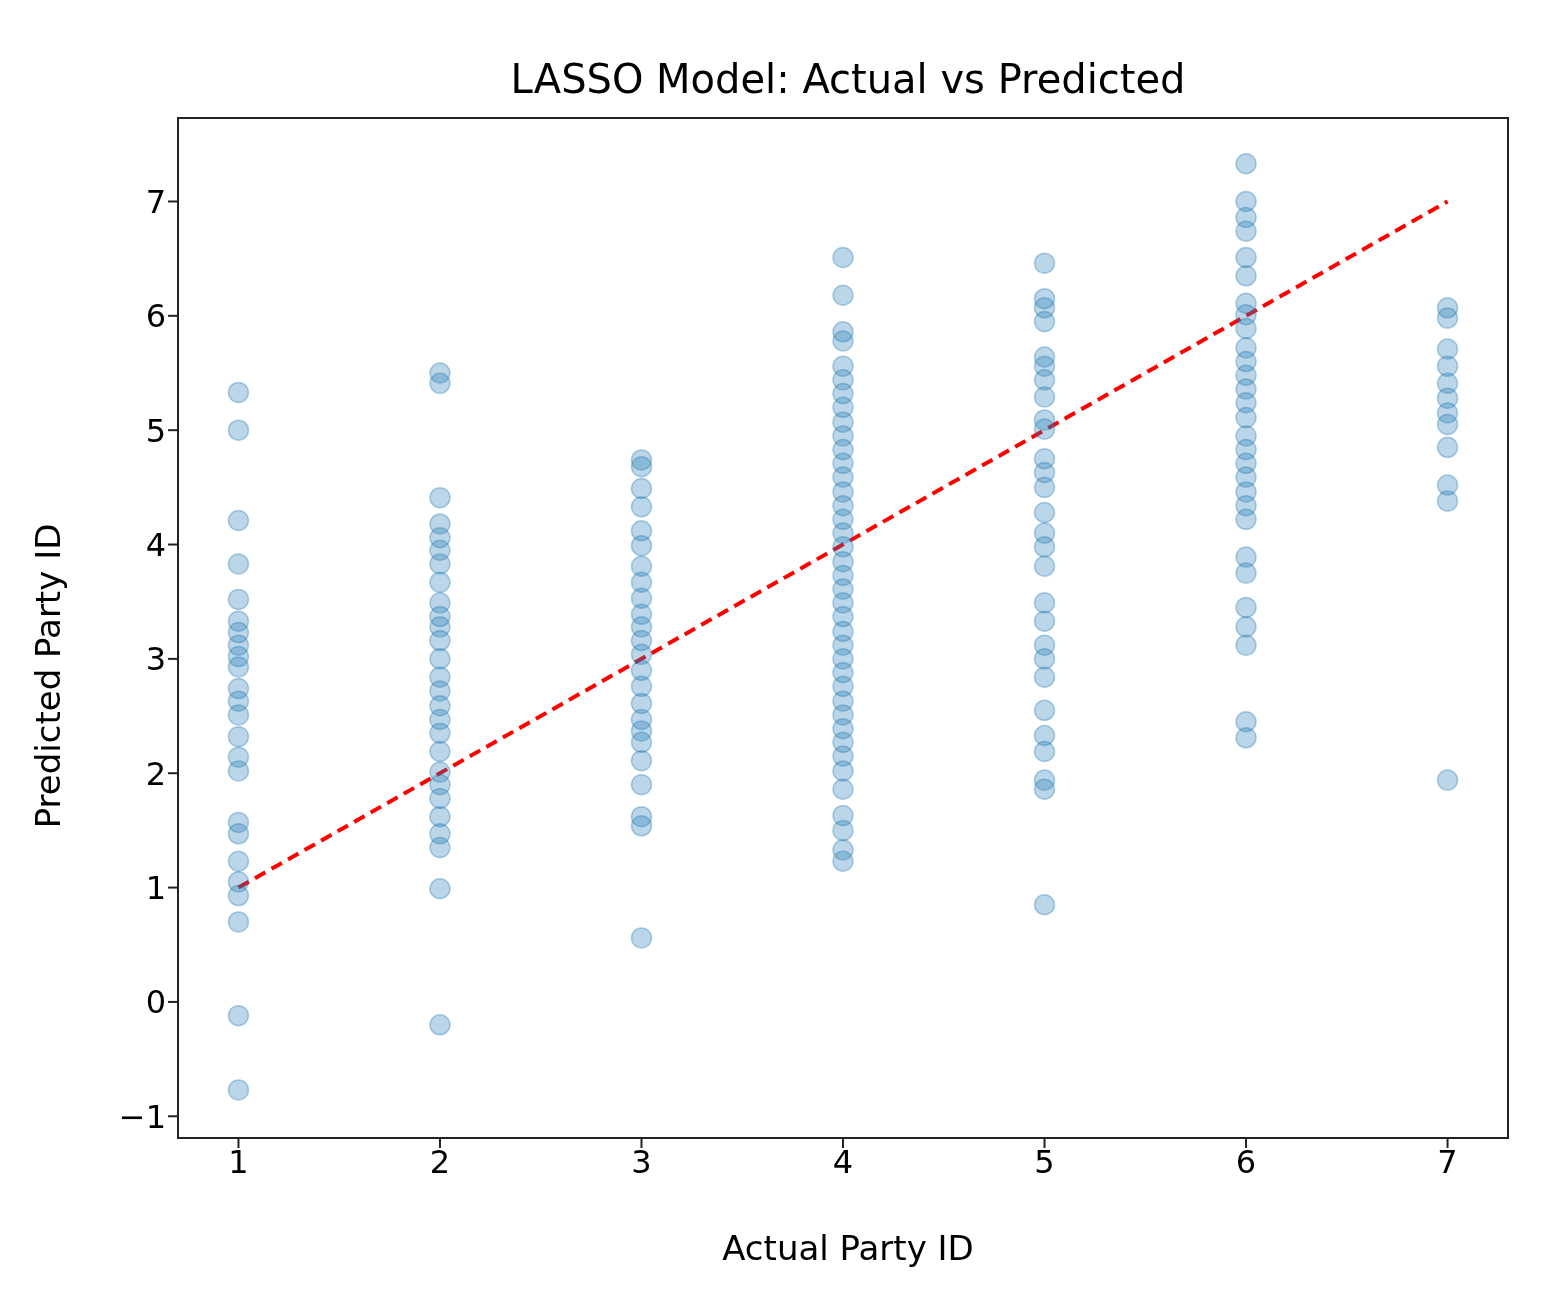 This screenshot has height=1308, width=1550. Describe the element at coordinates (155, 773) in the screenshot. I see `y-tick-label: 2` at that location.